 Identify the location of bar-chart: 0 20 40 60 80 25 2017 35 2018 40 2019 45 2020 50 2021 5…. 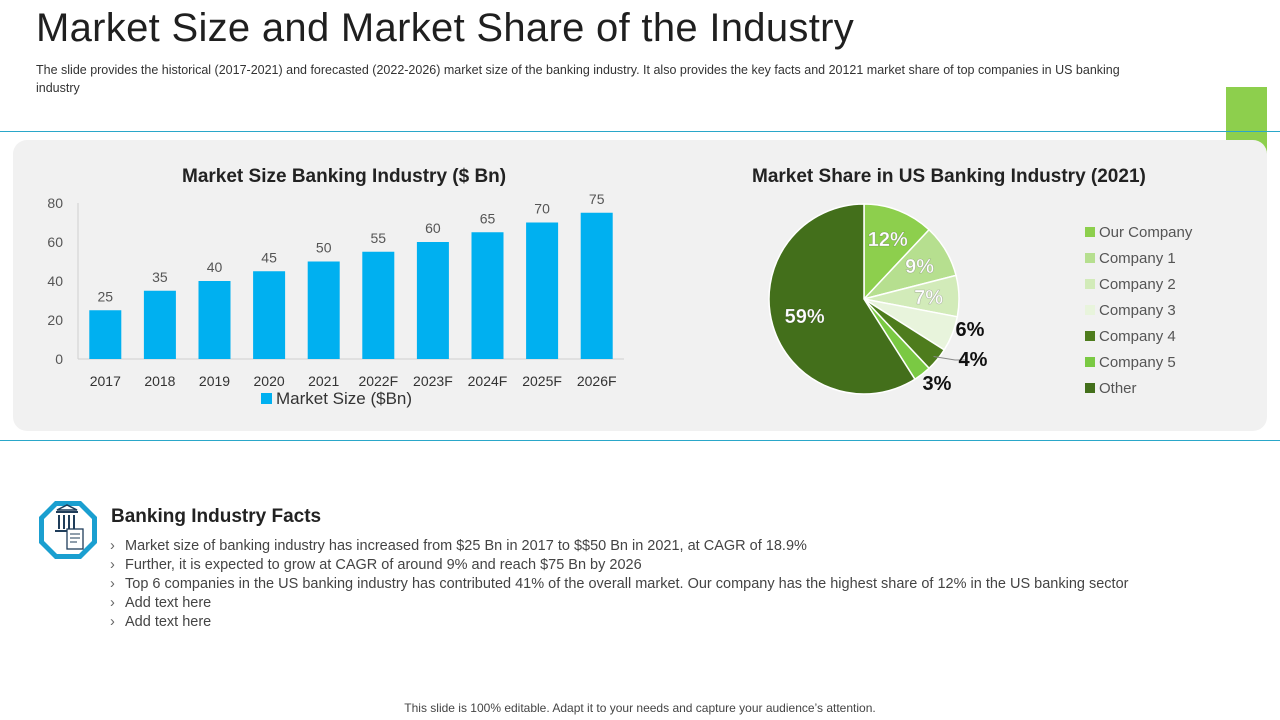
(335, 299).